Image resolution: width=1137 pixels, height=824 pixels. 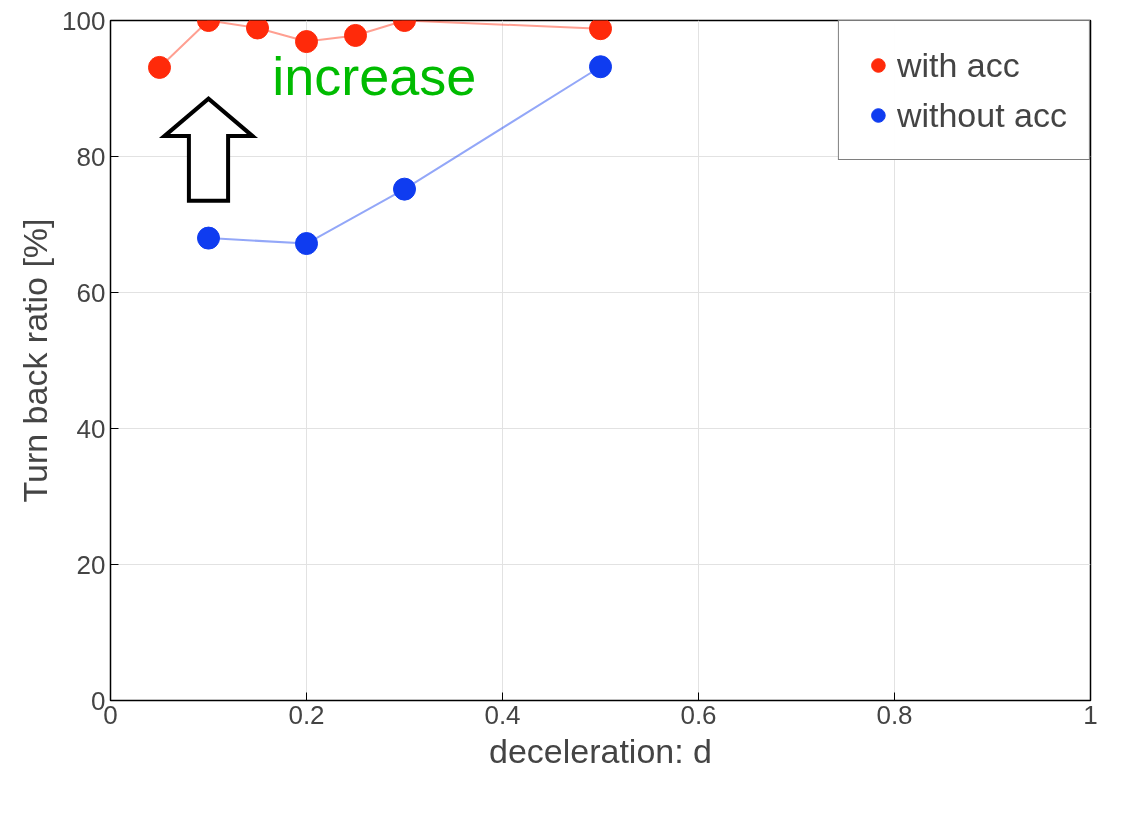 What do you see at coordinates (306, 714) in the screenshot?
I see `x-tick-label: 0.2` at bounding box center [306, 714].